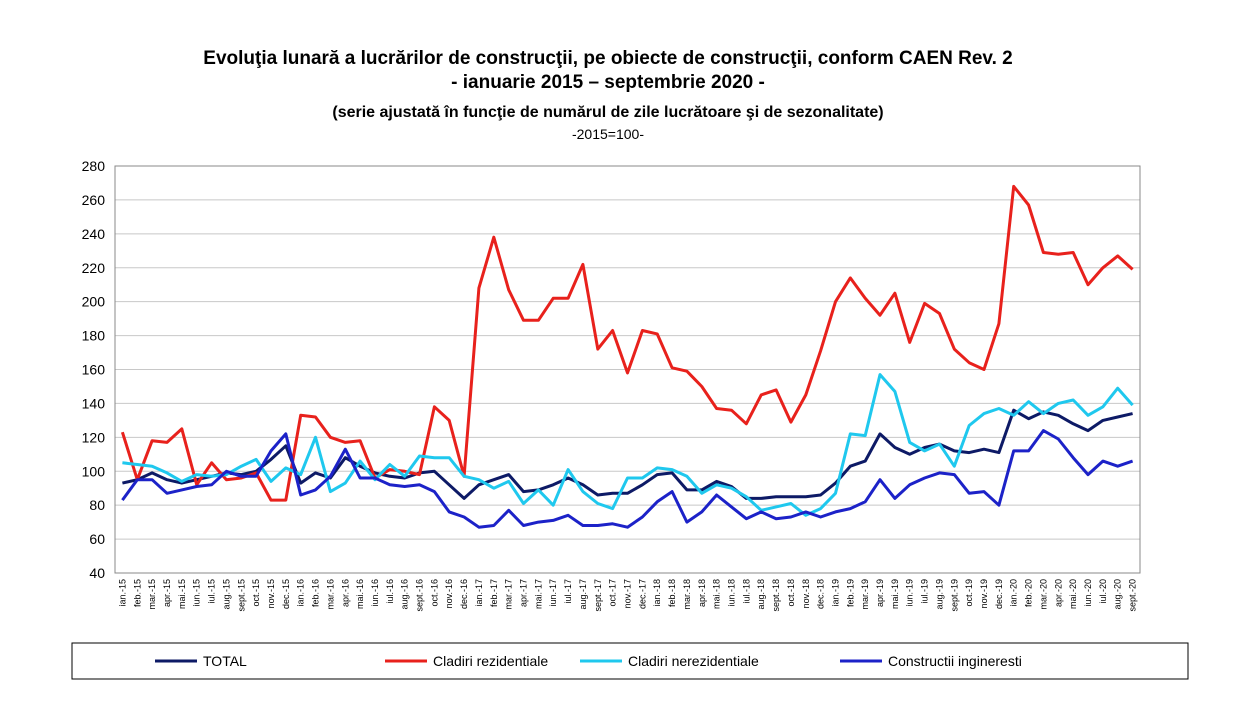  I want to click on x-tick-label: sept.-20, so click(1133, 595).